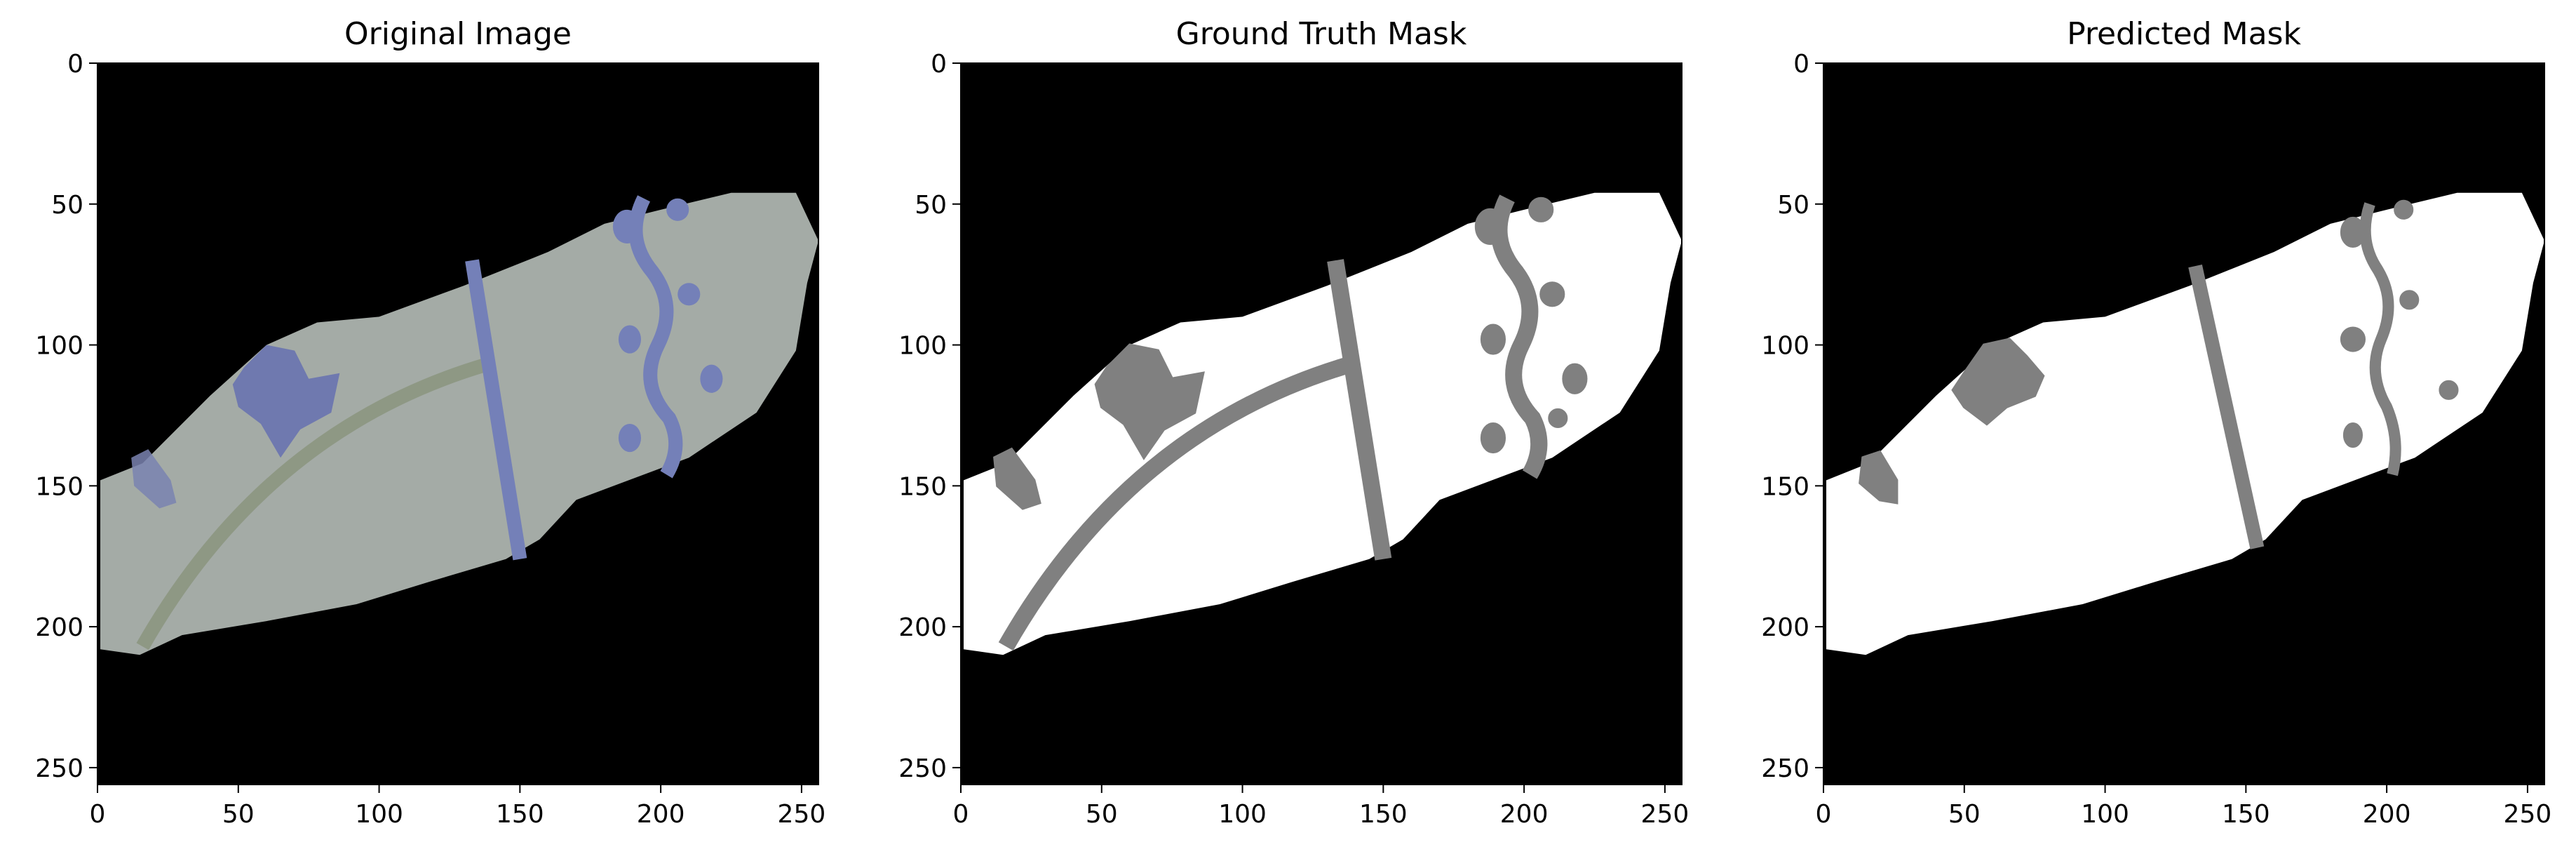  I want to click on panel-title: Predicted Mask, so click(2184, 34).